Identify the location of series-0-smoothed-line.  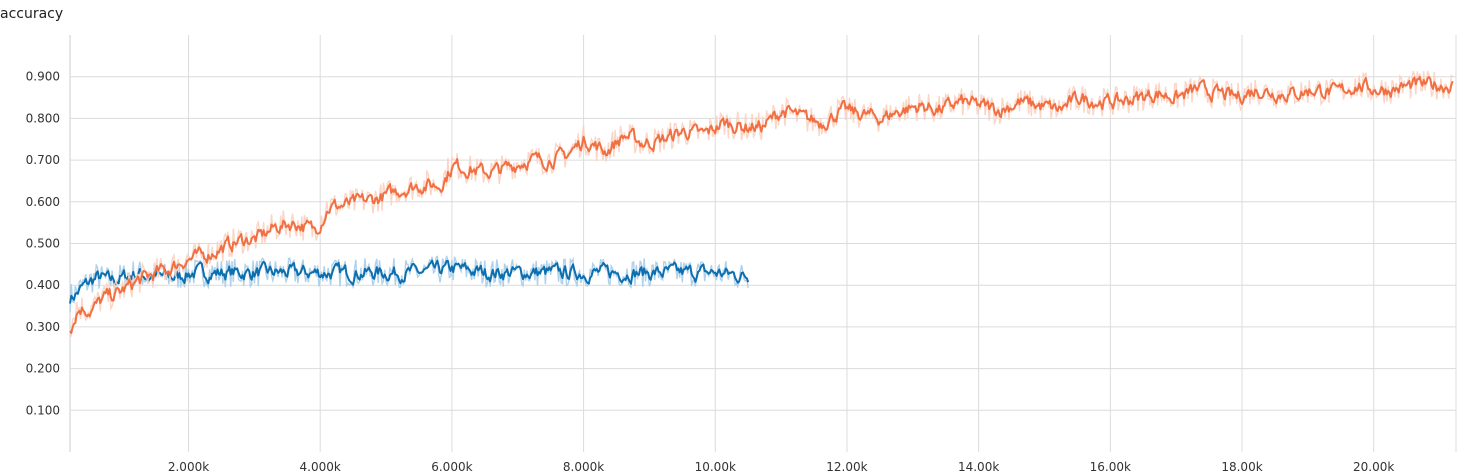
(409, 281).